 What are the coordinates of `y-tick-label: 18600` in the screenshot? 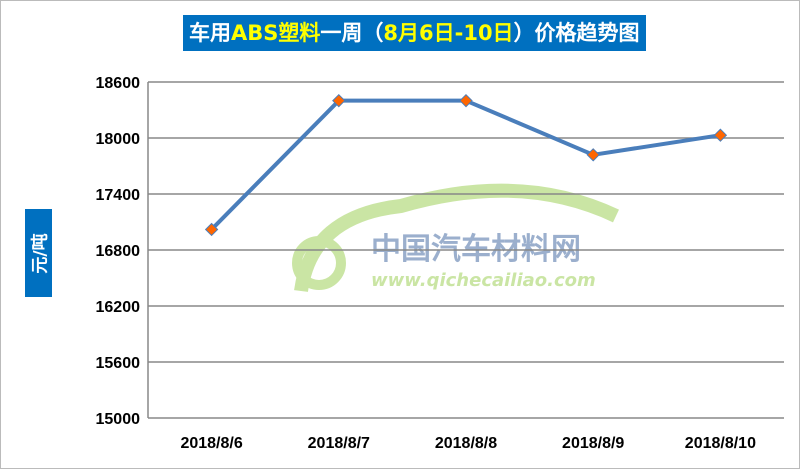 It's located at (118, 83).